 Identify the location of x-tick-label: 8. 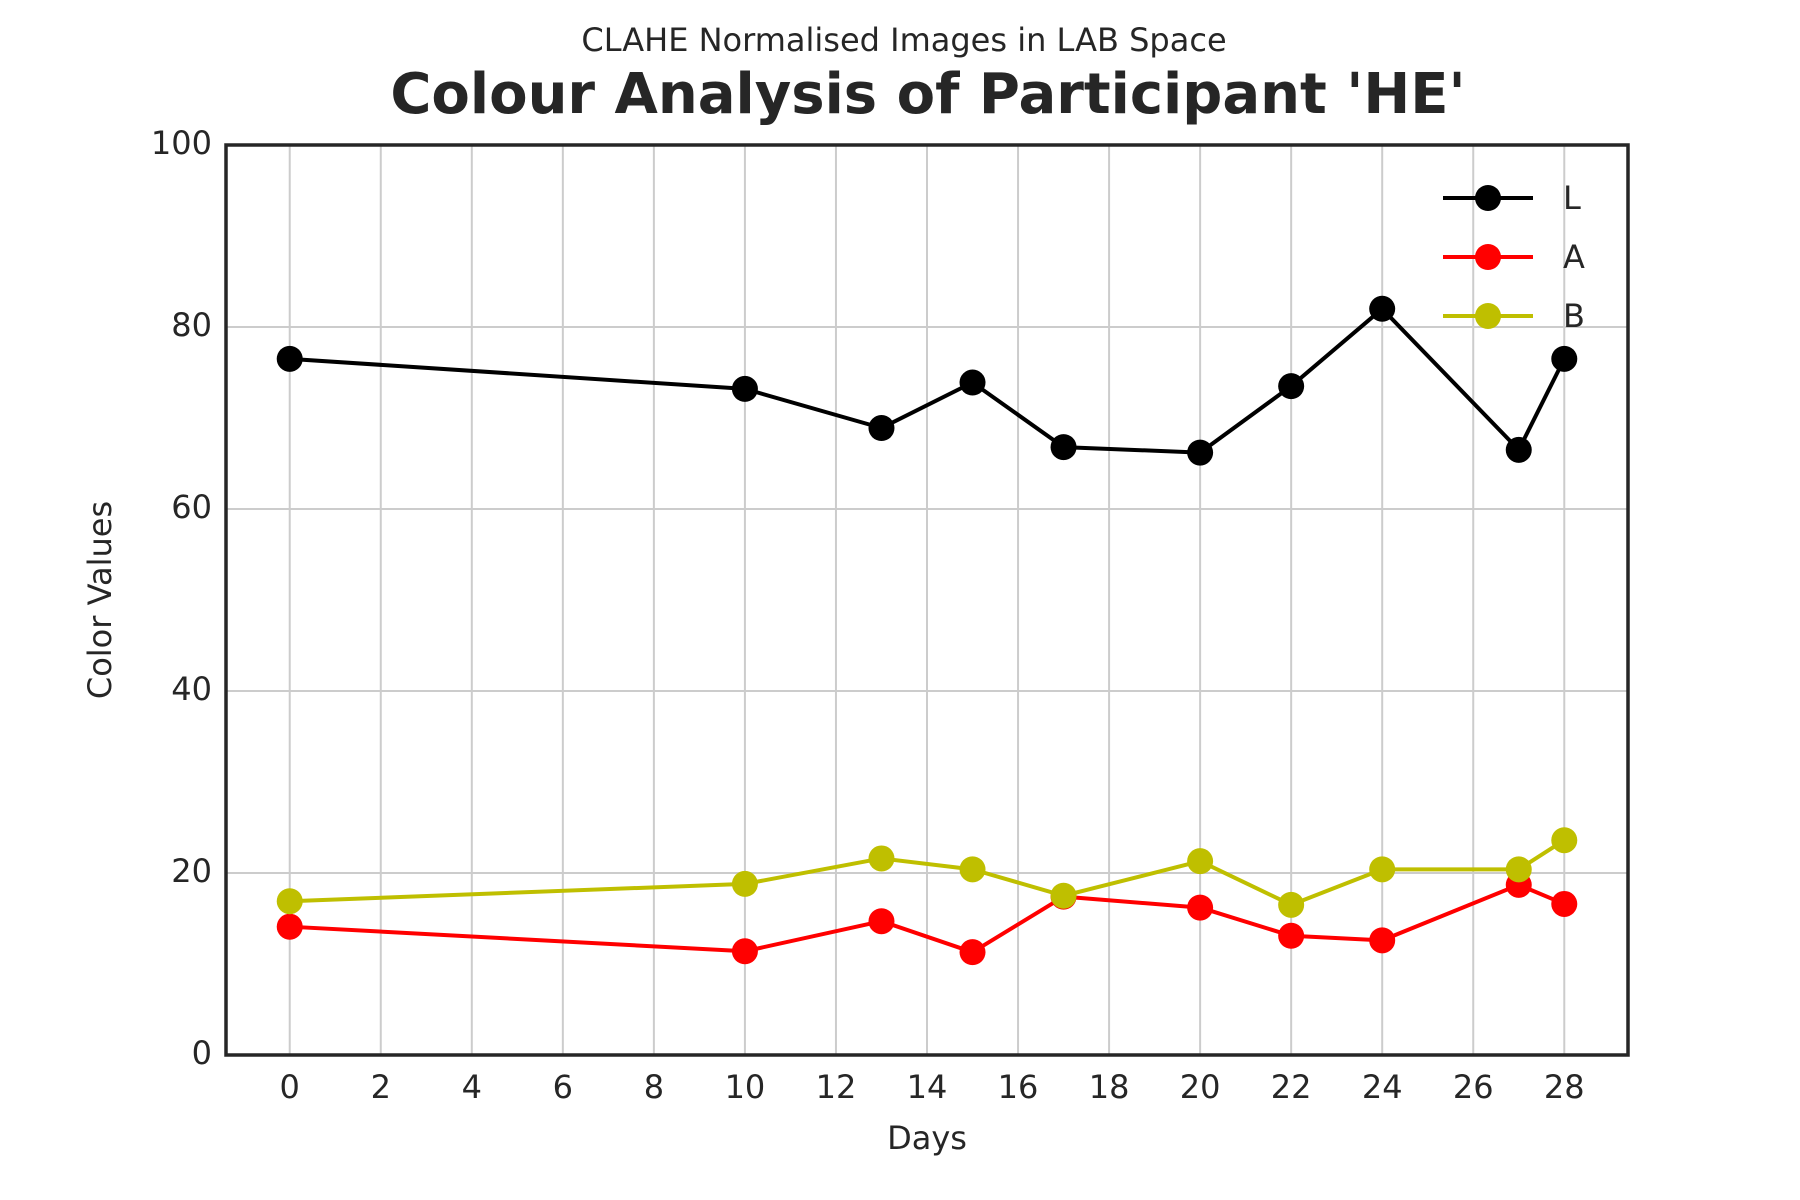
(654, 1087).